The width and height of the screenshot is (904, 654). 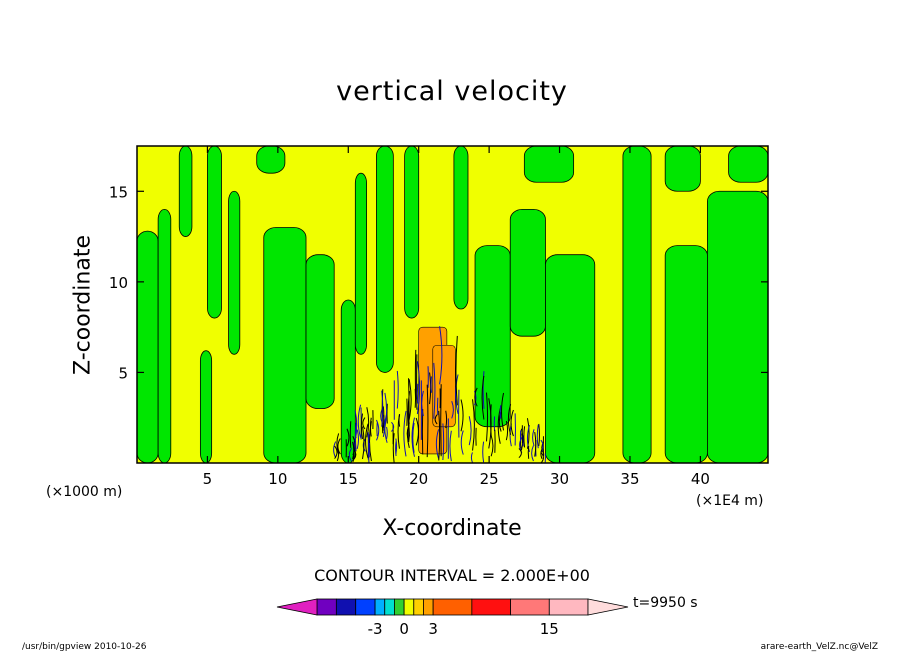 I want to click on chart-title: vertical velocity, so click(x=452, y=91).